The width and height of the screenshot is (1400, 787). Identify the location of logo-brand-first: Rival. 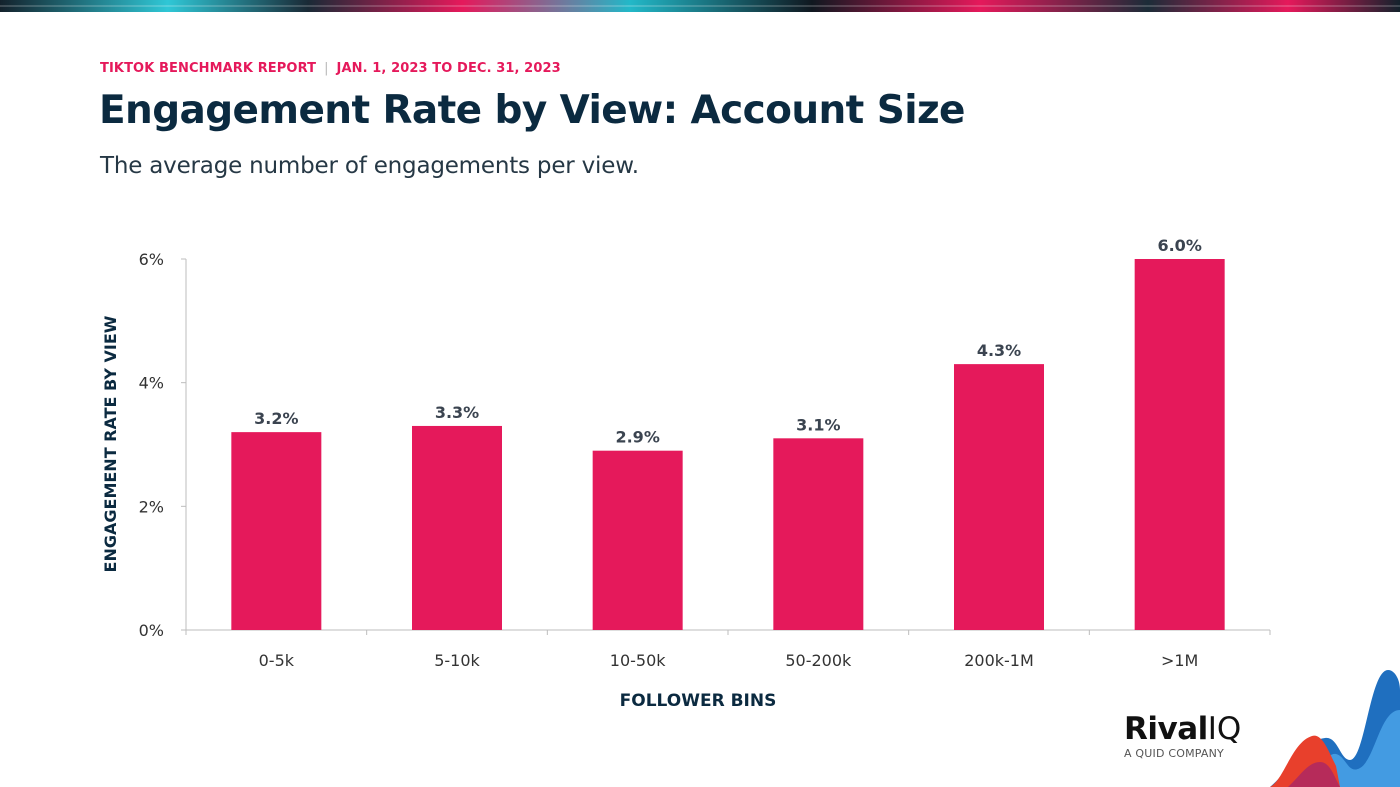
(1166, 729).